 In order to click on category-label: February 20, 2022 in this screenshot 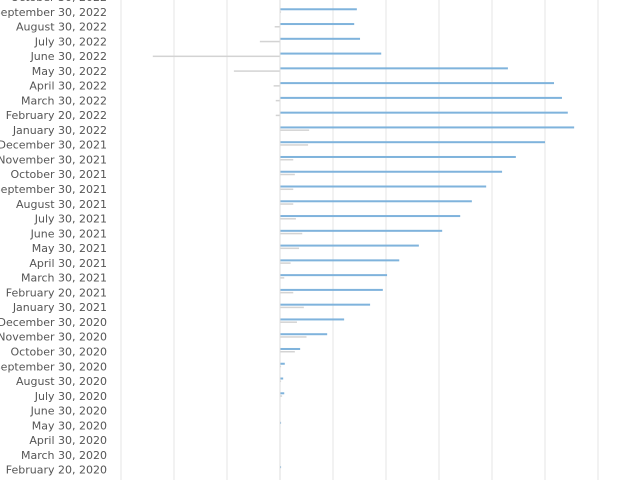, I will do `click(56, 115)`.